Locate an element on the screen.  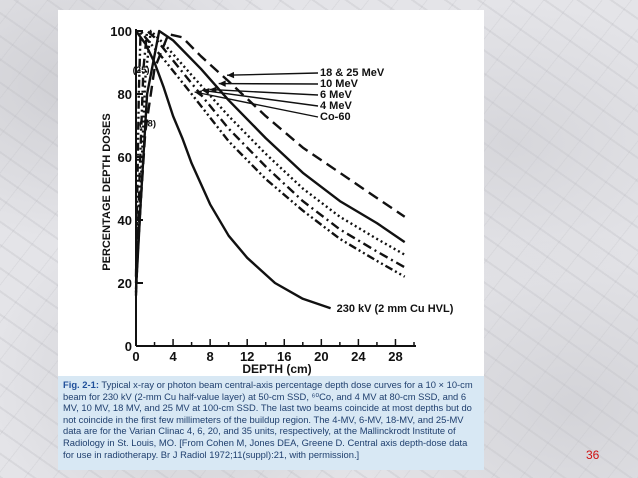
caption-figure-label: Fig. 2-1: is located at coordinates (81, 384).